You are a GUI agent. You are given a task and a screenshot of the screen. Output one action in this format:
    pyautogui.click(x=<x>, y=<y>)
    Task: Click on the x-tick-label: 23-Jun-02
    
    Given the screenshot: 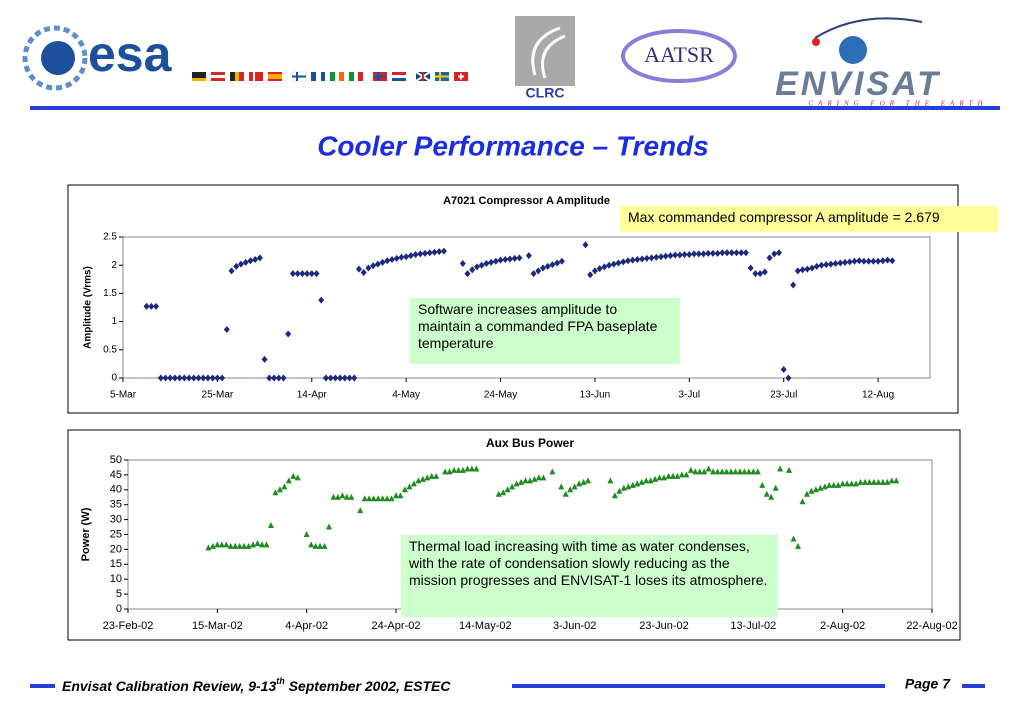 What is the action you would take?
    pyautogui.click(x=664, y=626)
    